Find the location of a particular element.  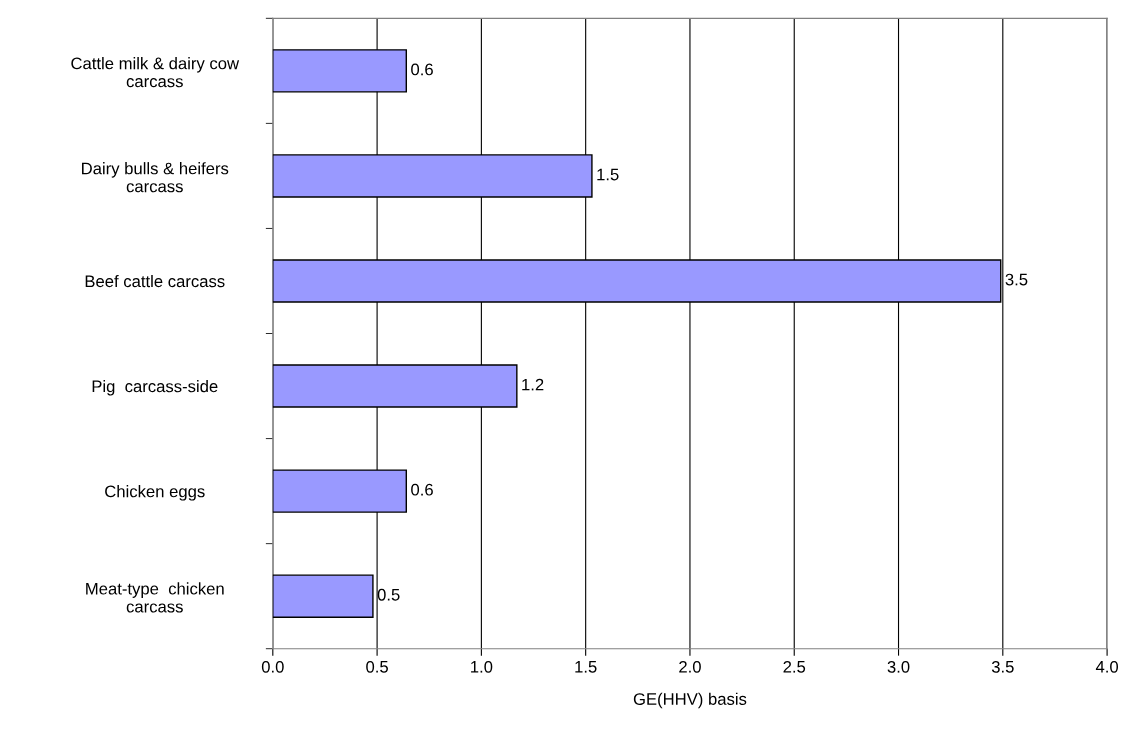

y-tick-label: Meat-type chicken carcass is located at coordinates (155, 597).